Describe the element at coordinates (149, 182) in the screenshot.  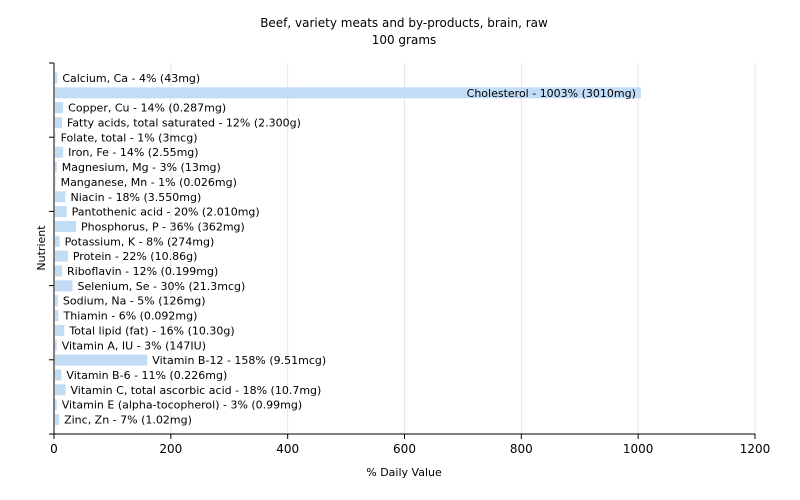
I see `bar-label-7: Manganese, Mn - 1% (0.026mg)` at that location.